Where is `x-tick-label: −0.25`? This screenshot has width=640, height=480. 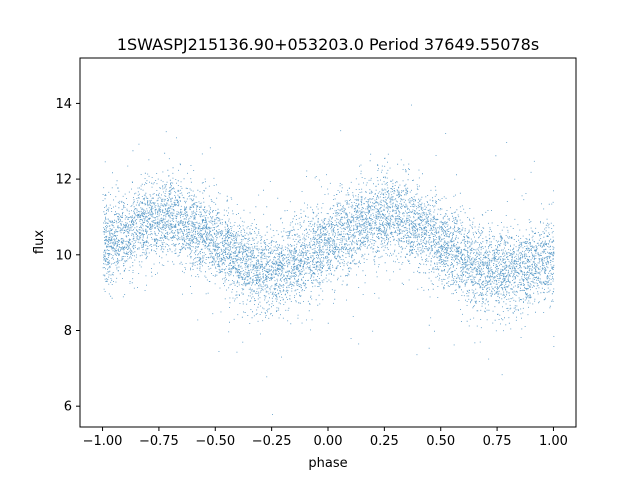
x-tick-label: −0.25 is located at coordinates (272, 441).